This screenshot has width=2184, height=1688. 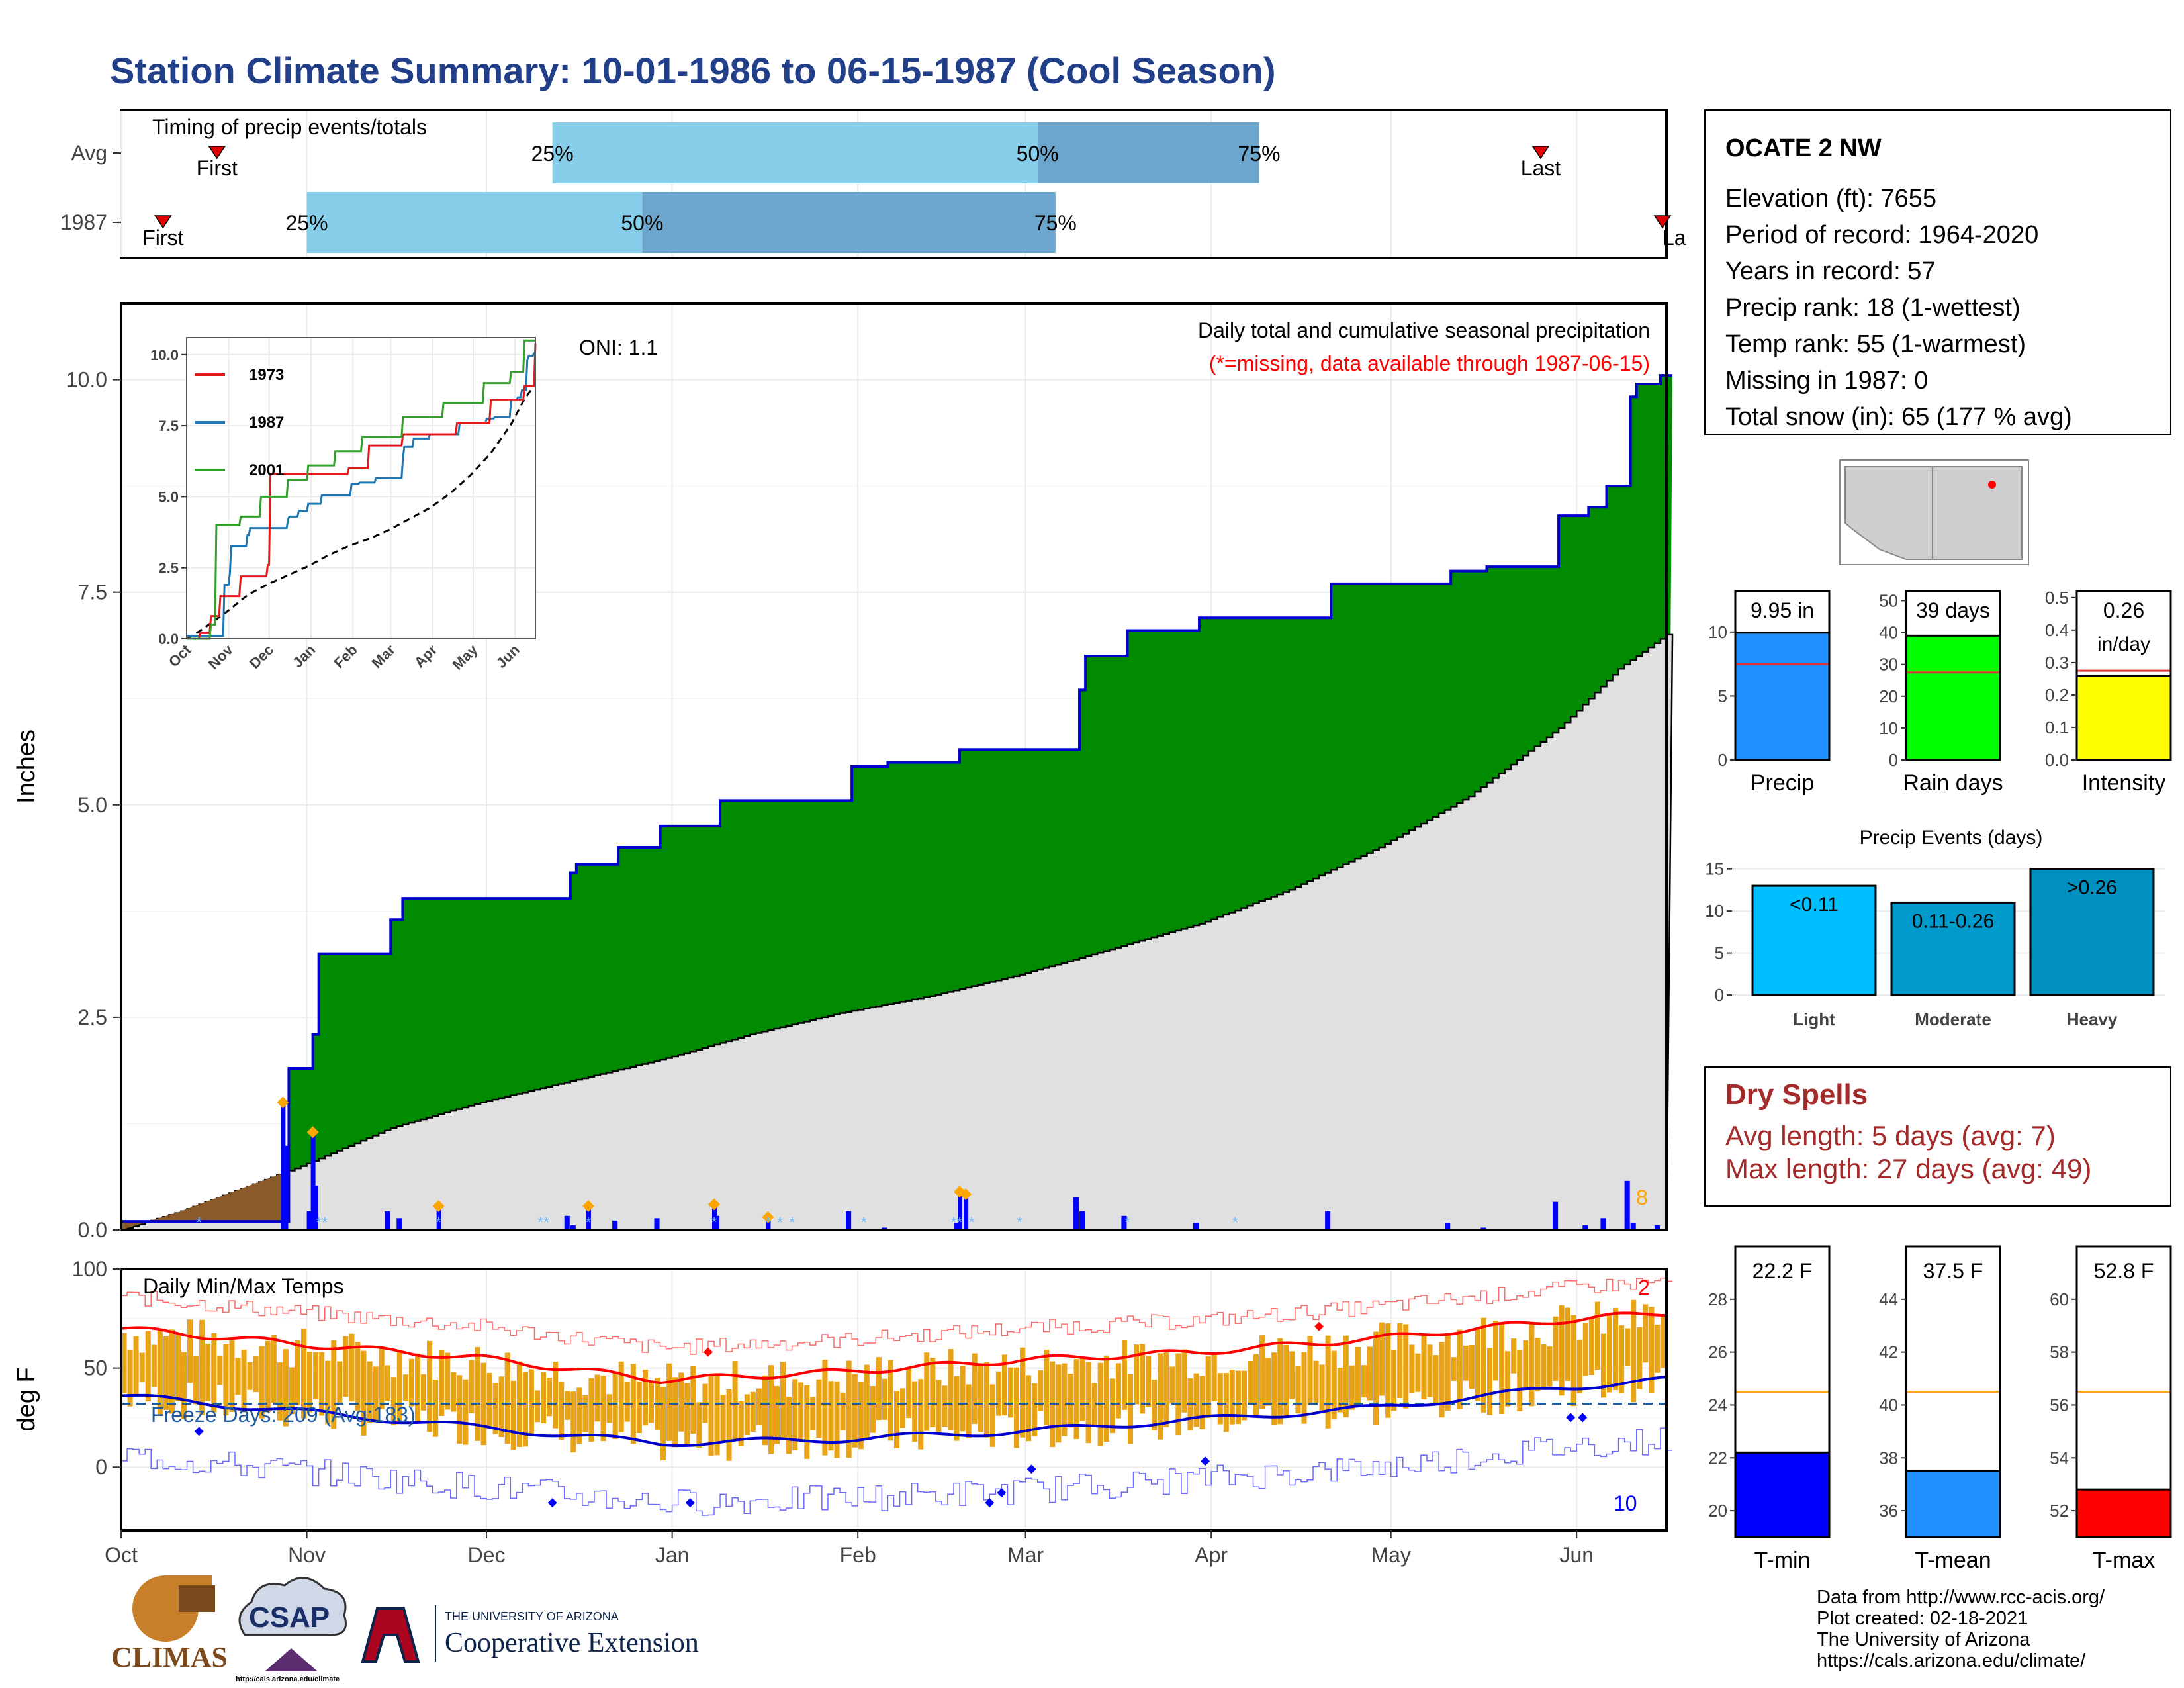 I want to click on precip-summary-bar, so click(x=1783, y=696).